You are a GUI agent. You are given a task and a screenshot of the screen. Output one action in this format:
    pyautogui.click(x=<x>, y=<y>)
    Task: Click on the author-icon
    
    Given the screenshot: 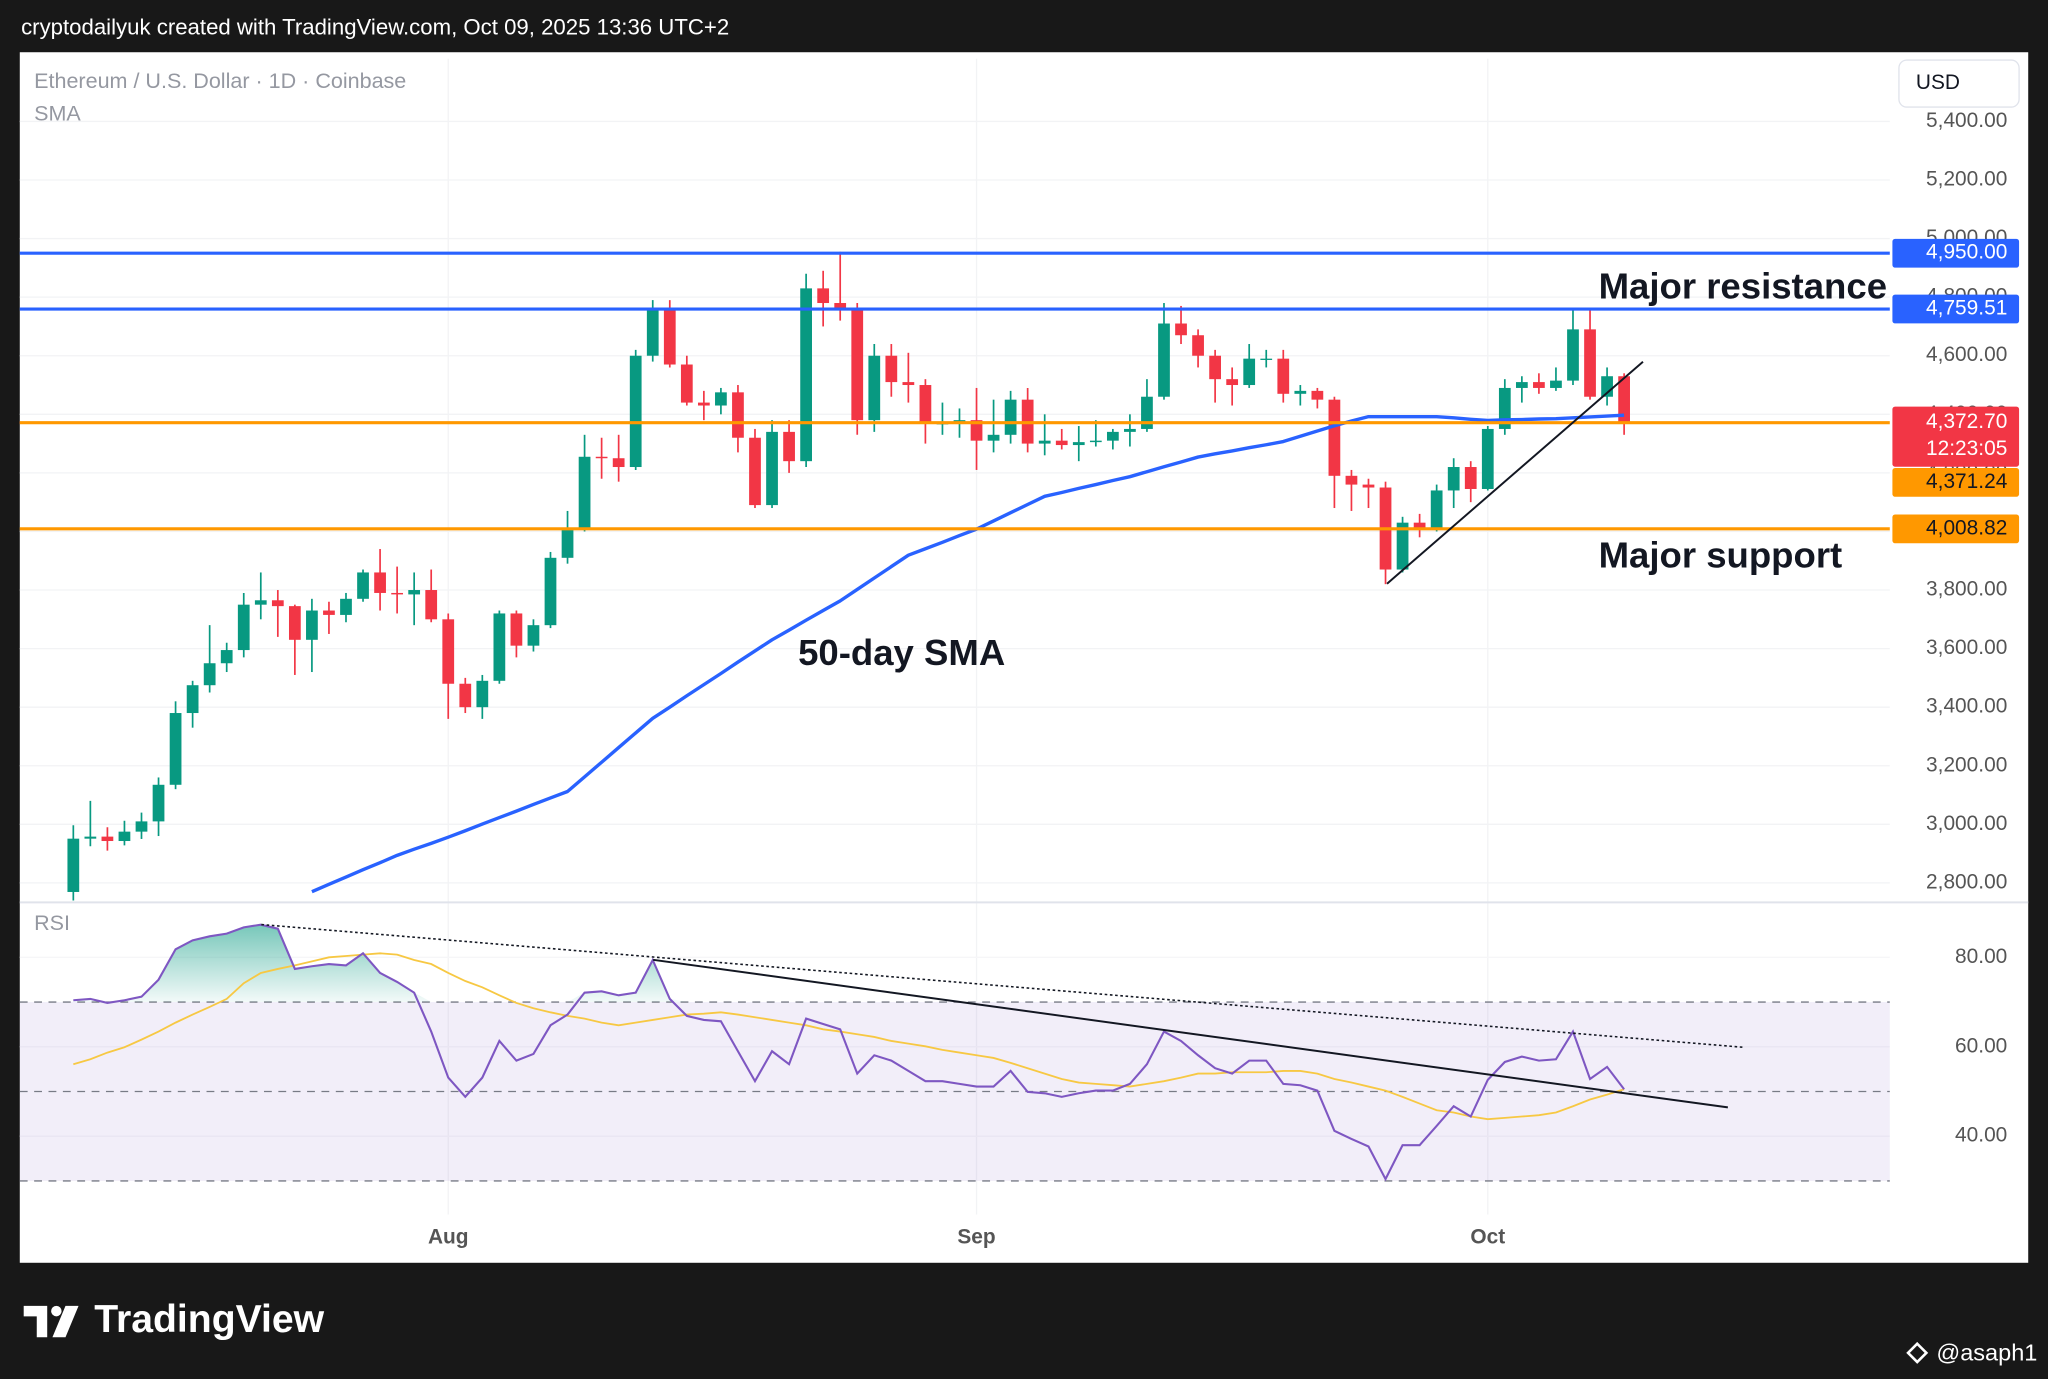 What is the action you would take?
    pyautogui.click(x=1917, y=1352)
    